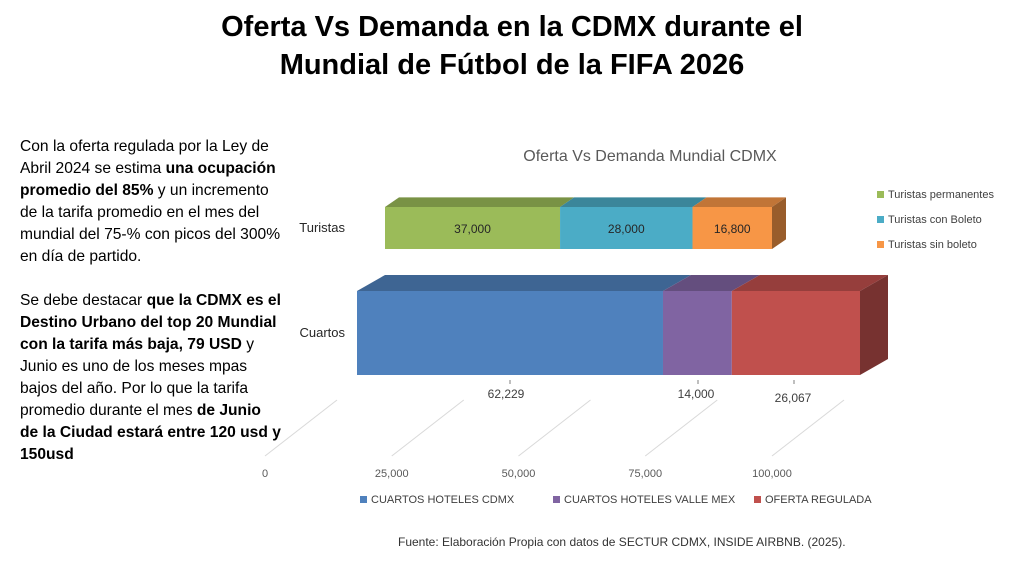 The image size is (1024, 576). Describe the element at coordinates (932, 245) in the screenshot. I see `legend-label: Turistas sin boleto` at that location.